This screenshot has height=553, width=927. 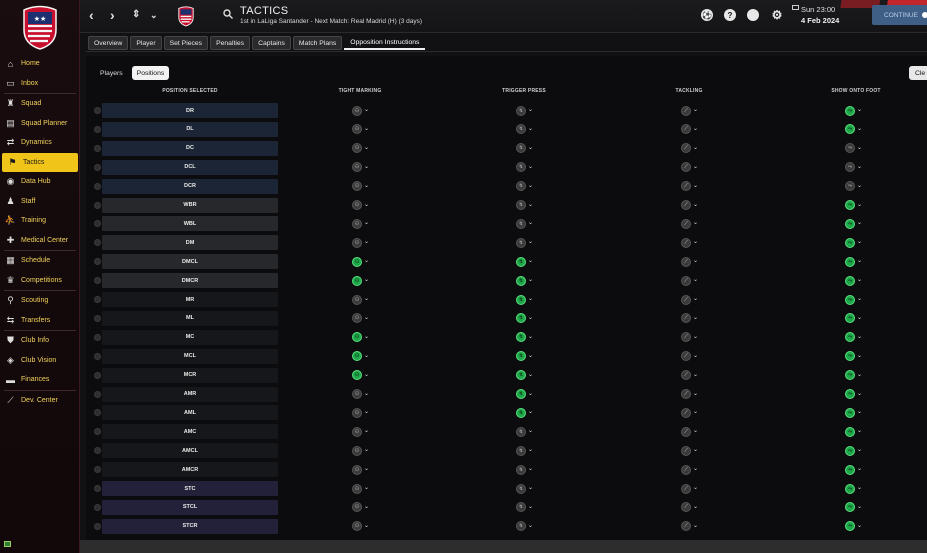 I want to click on position-label: DL, so click(x=190, y=129).